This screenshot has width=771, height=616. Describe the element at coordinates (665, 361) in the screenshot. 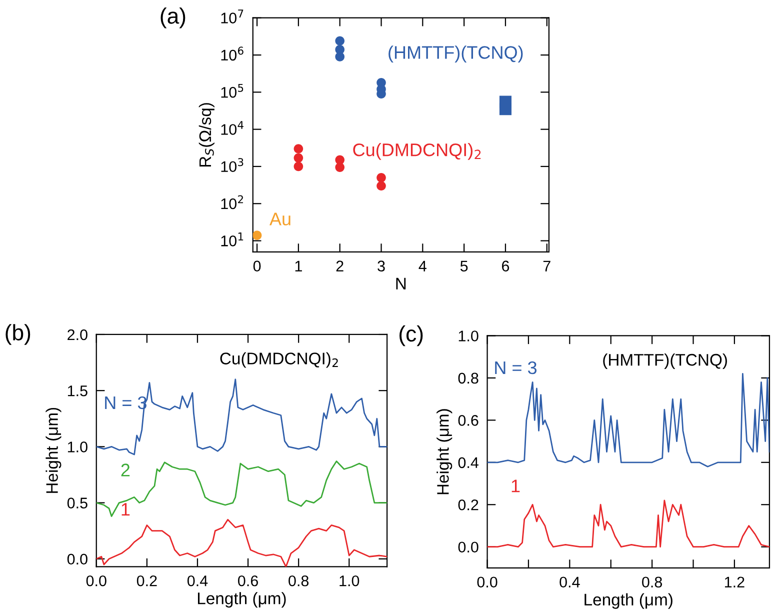

I see `text: (HMTTF)(TCNQ)` at that location.